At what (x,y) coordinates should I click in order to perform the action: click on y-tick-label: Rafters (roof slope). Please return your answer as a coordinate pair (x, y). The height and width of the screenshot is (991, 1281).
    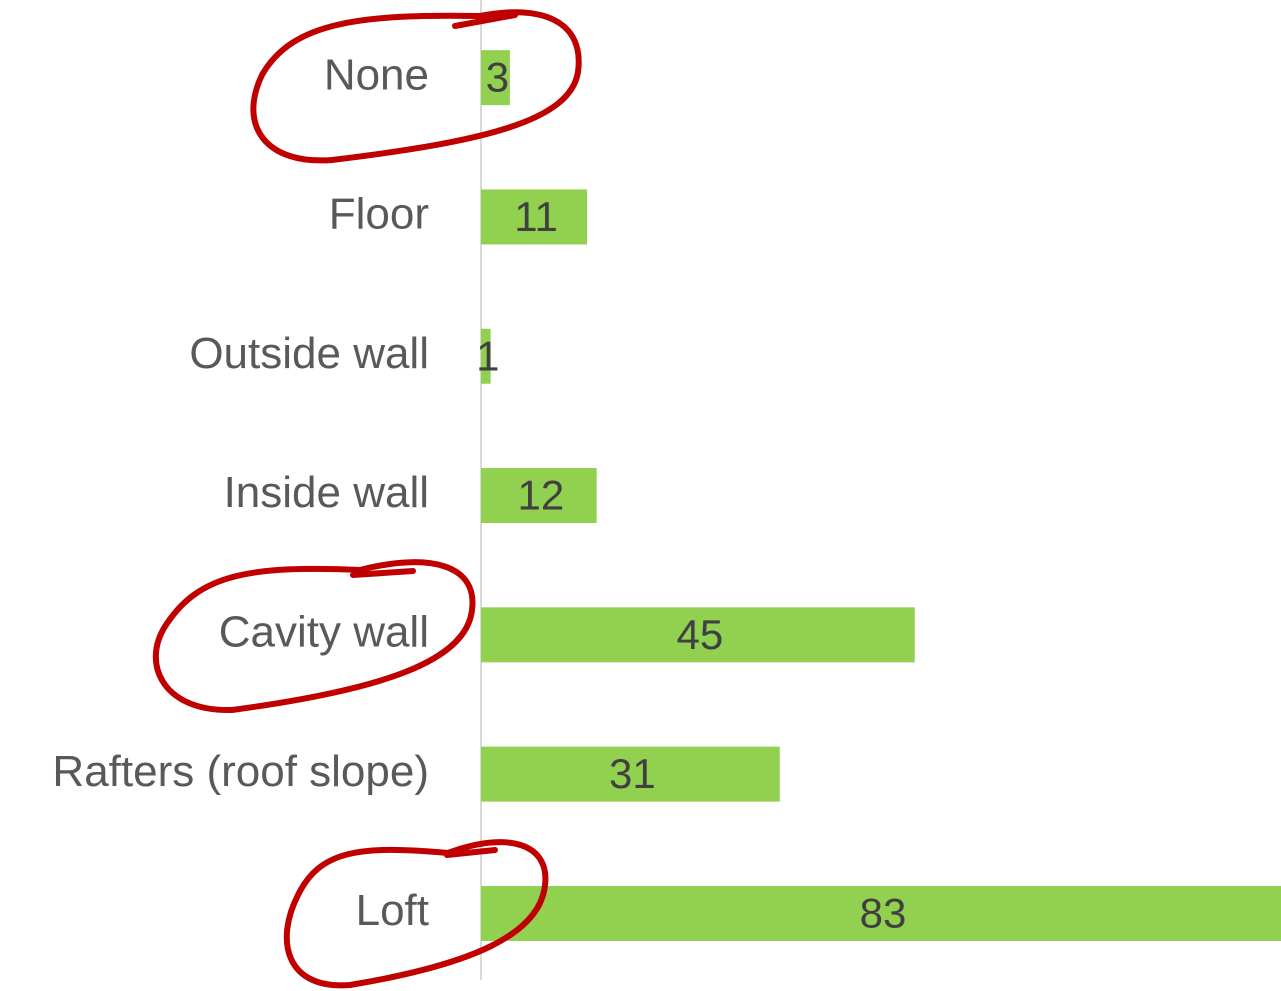
    Looking at the image, I should click on (240, 771).